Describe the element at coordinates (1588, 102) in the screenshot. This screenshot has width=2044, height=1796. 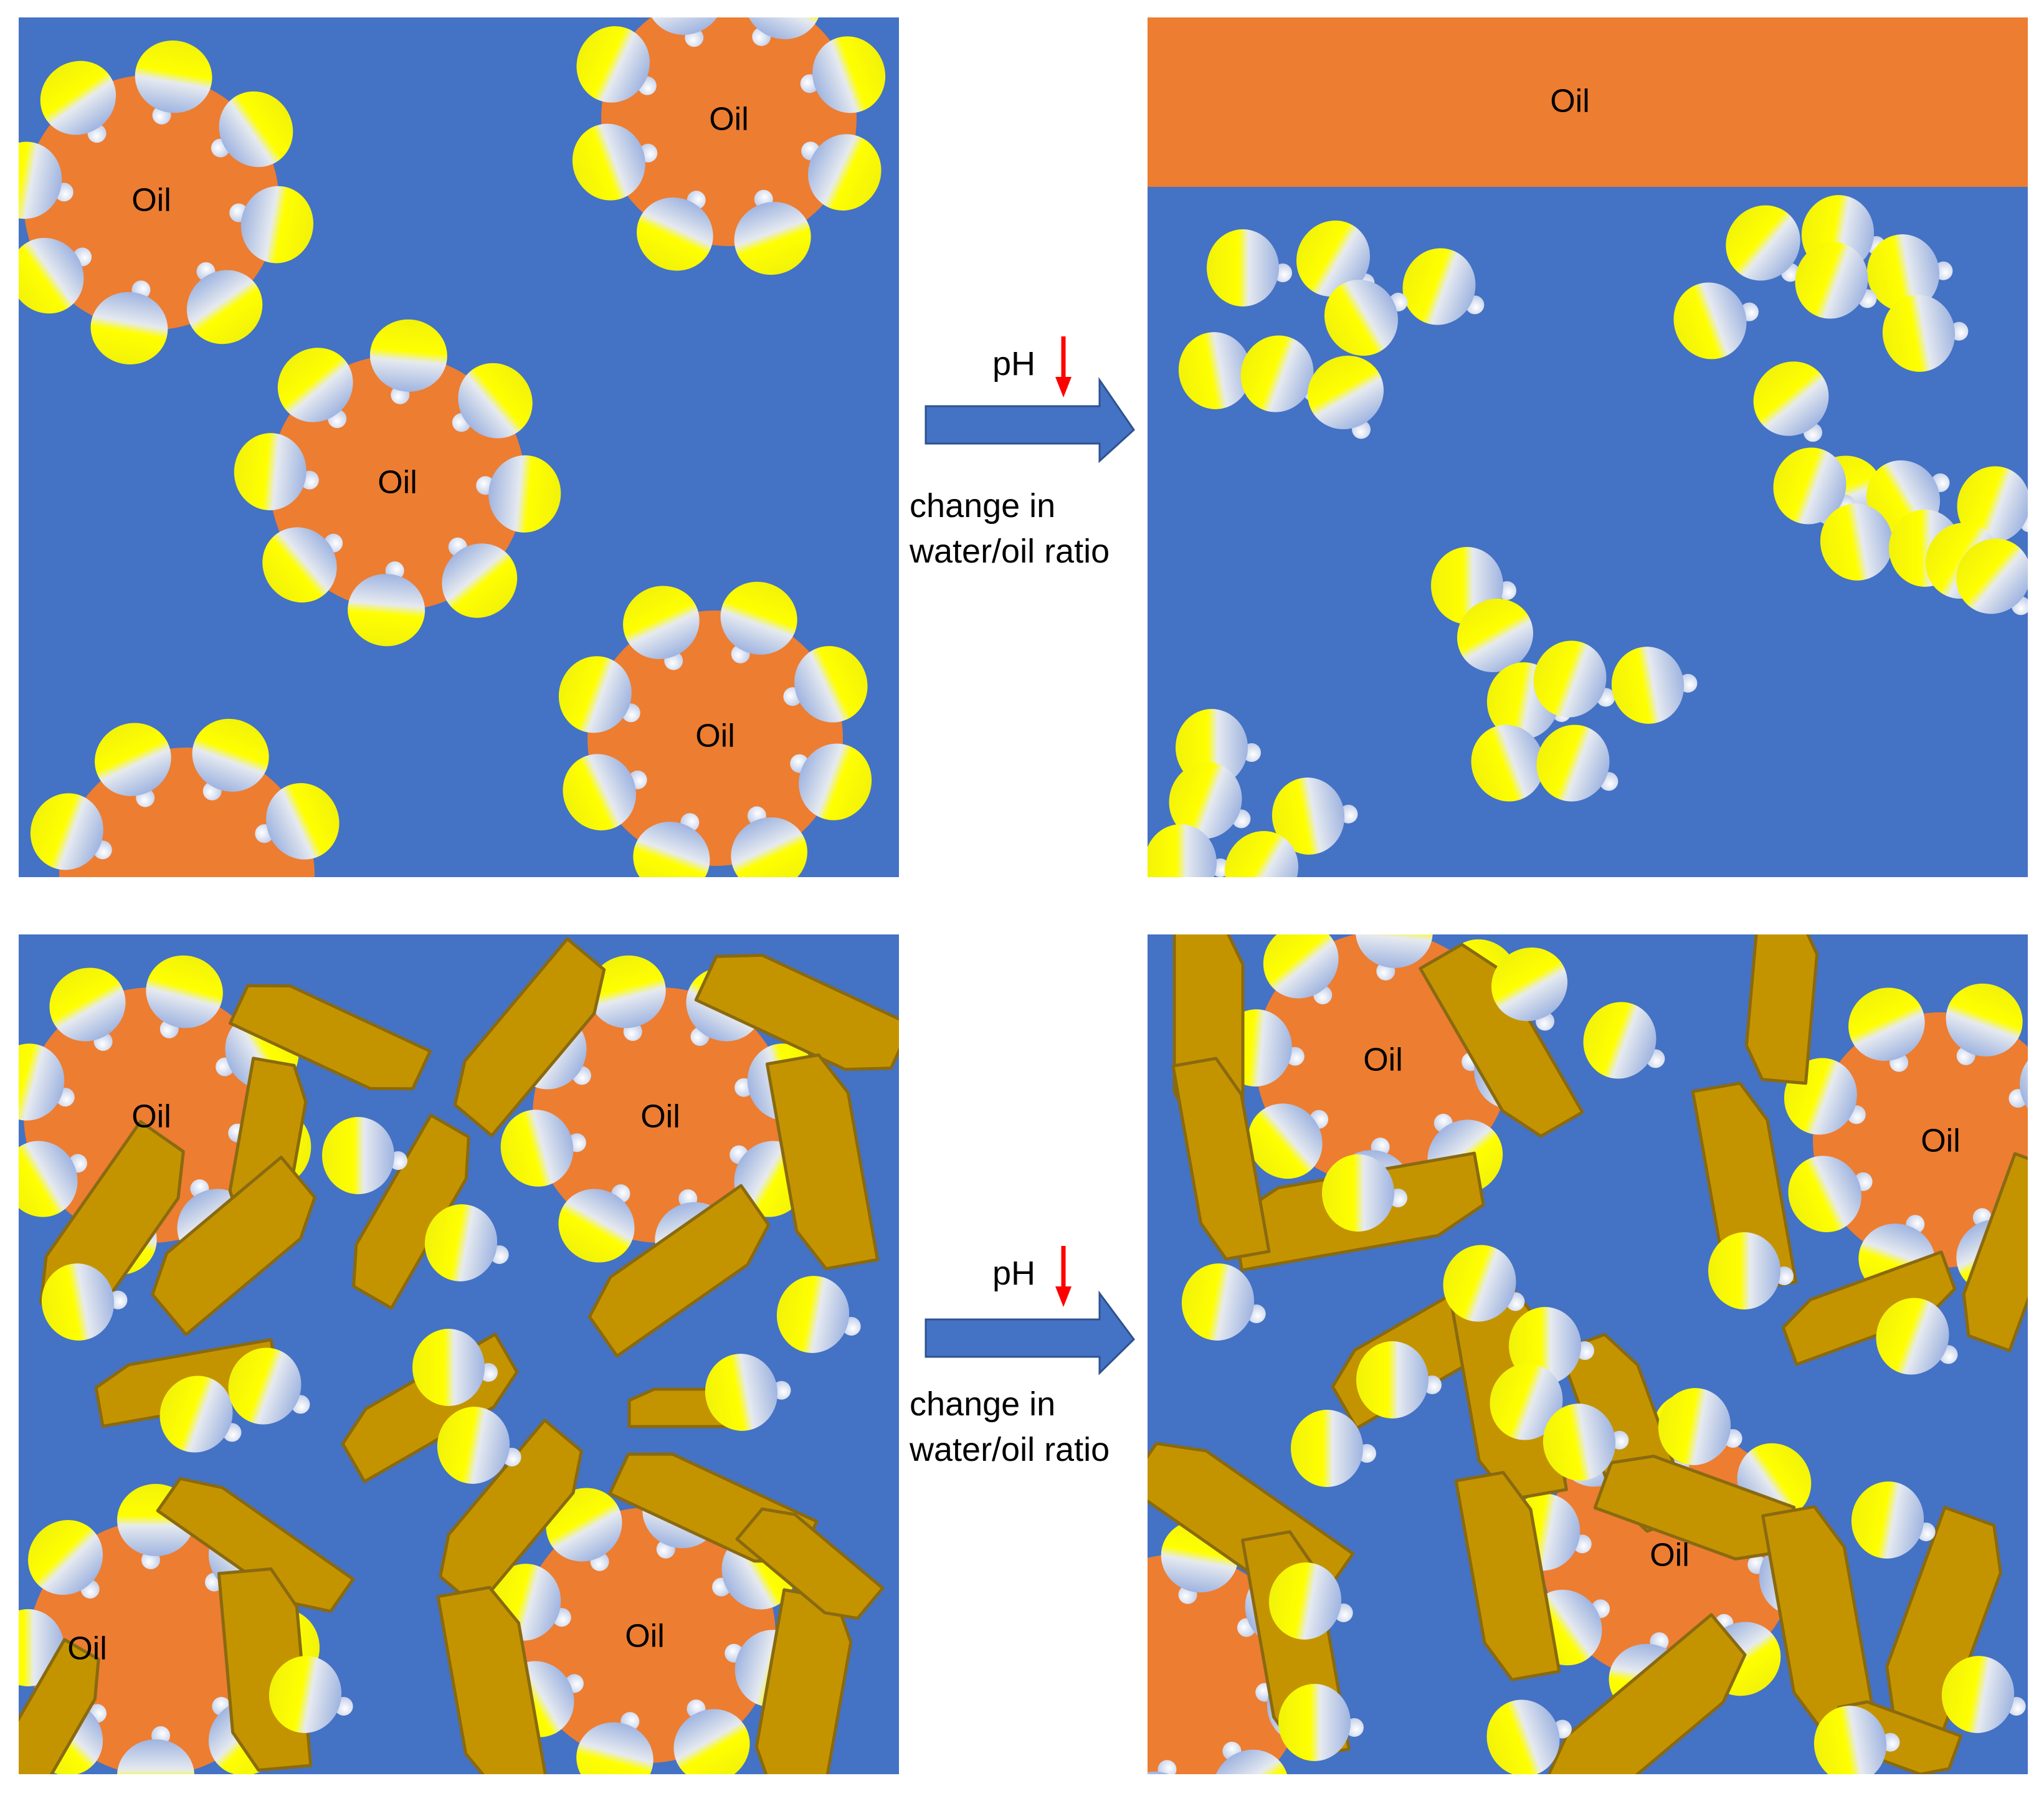
I see `oil-layer` at that location.